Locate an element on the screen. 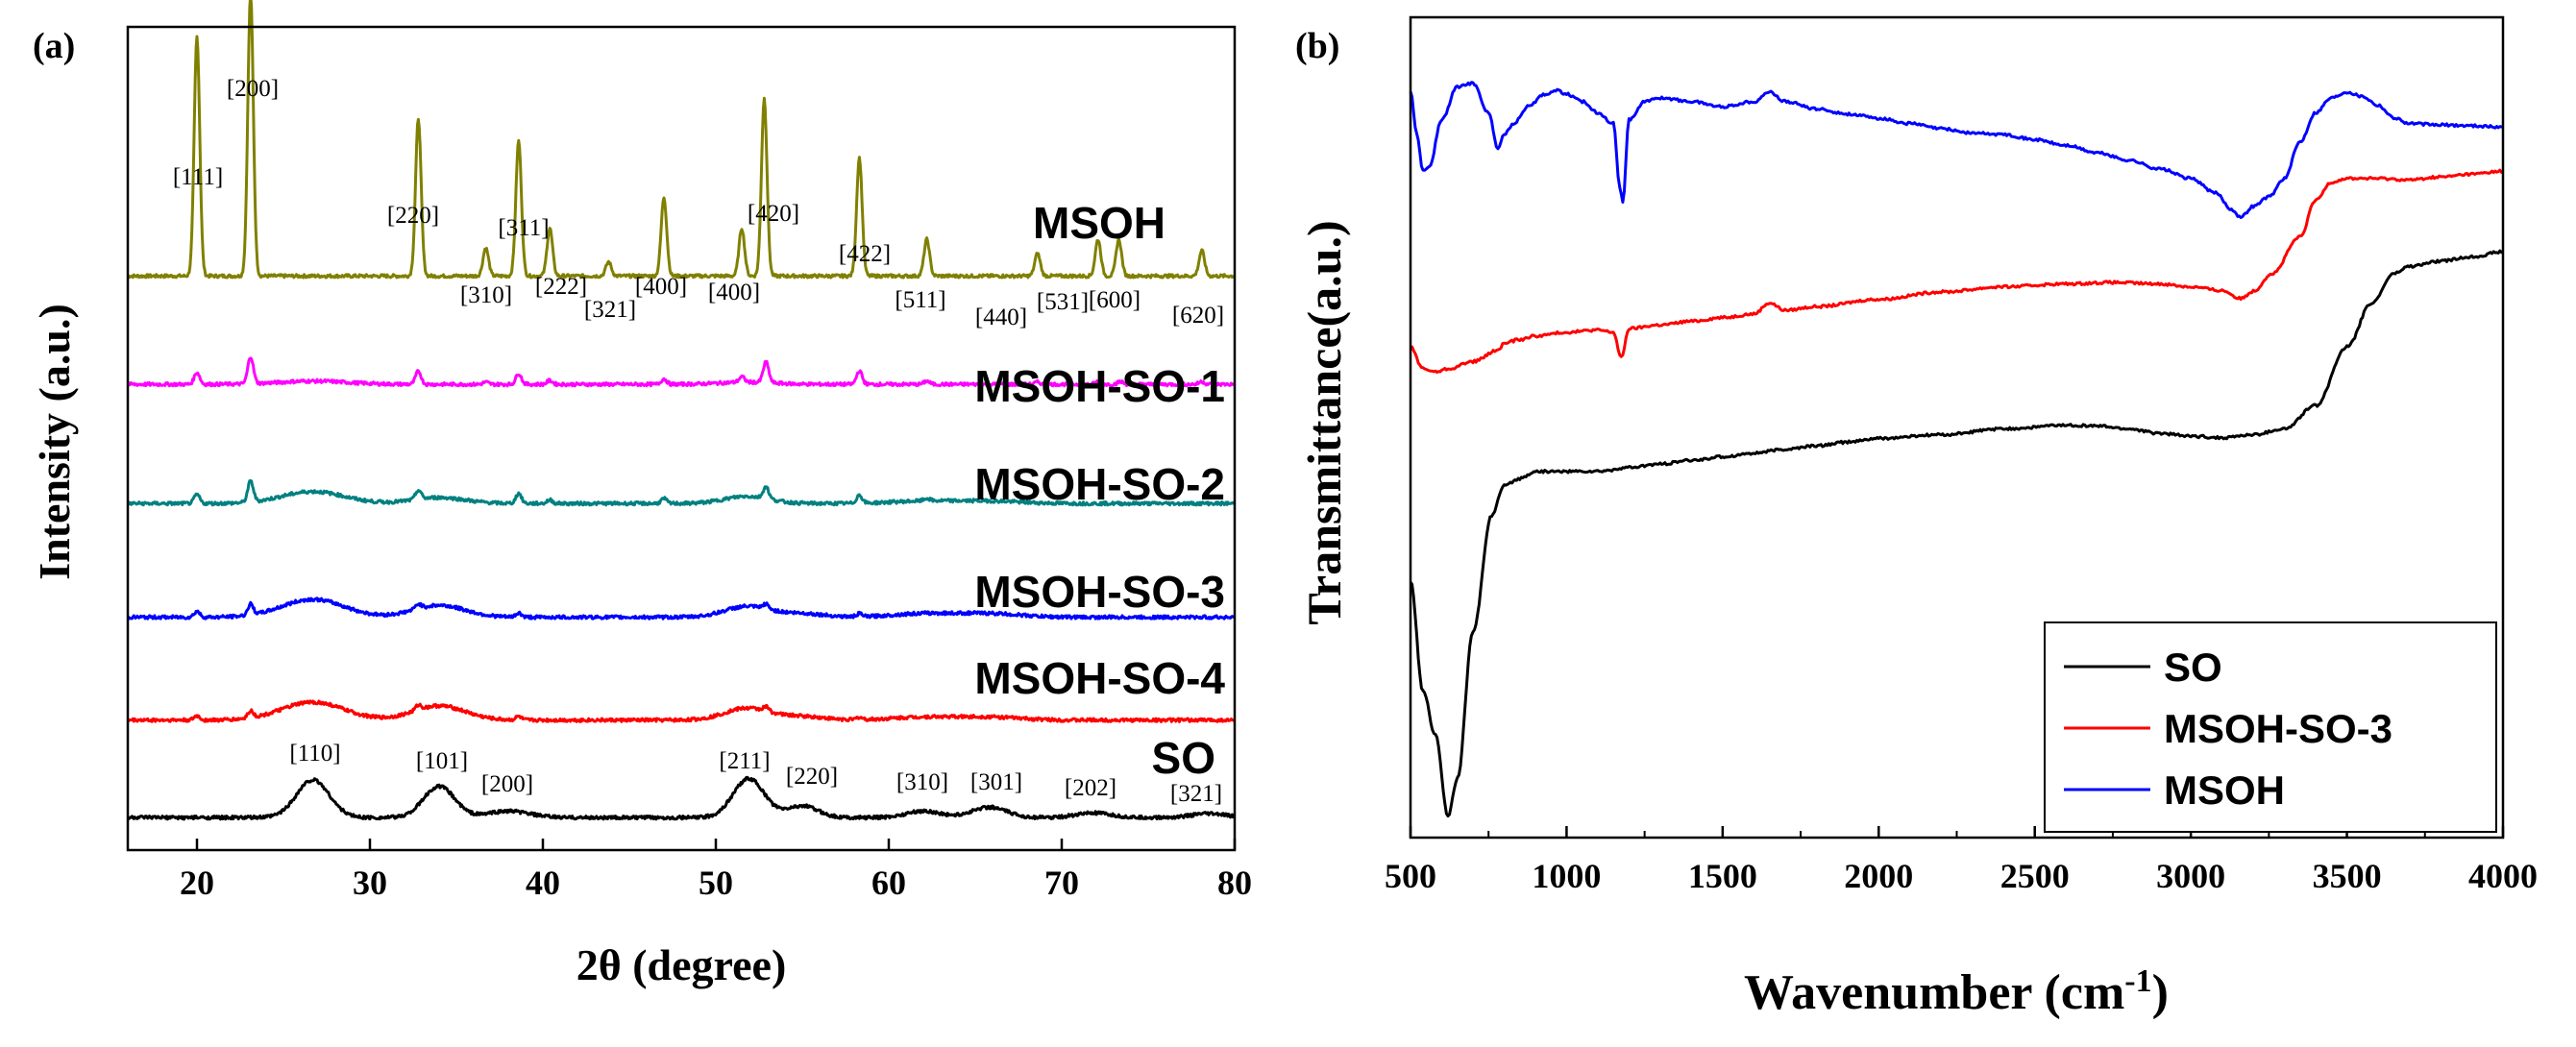 The width and height of the screenshot is (2576, 1047). x-tick-label: 30 is located at coordinates (370, 883).